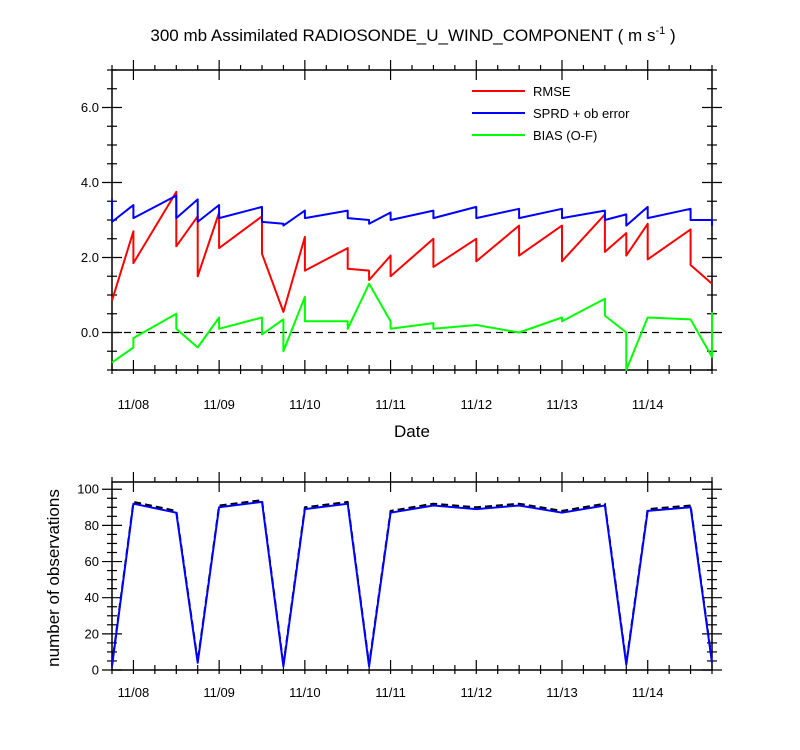 Image resolution: width=800 pixels, height=750 pixels. I want to click on y-tick-label: 0, so click(95, 670).